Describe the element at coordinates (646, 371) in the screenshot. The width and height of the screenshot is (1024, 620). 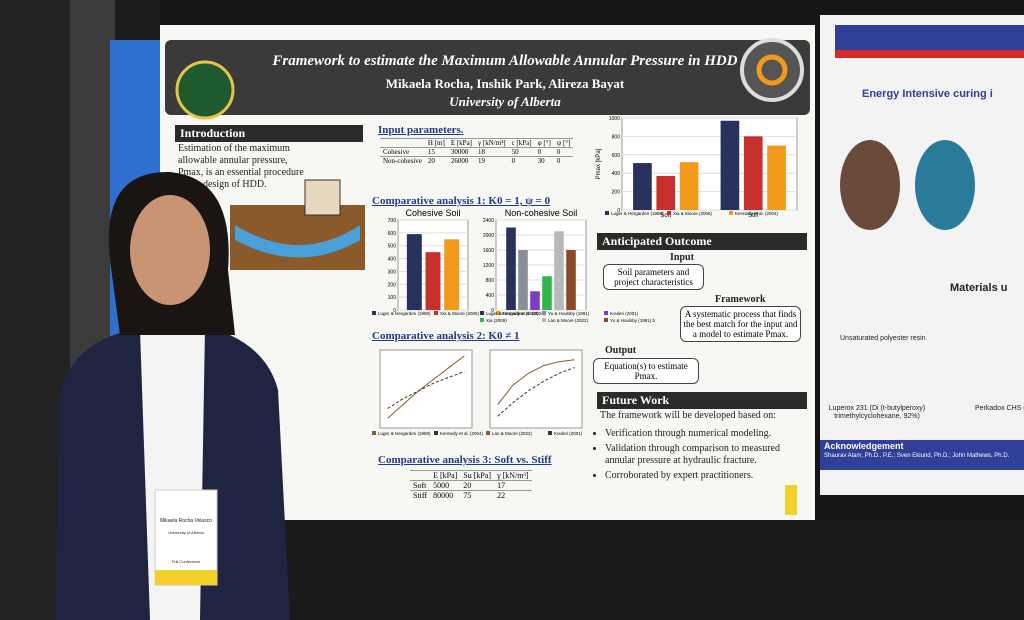
I see `flow-box: Equation(s) to estimate Pmax.` at that location.